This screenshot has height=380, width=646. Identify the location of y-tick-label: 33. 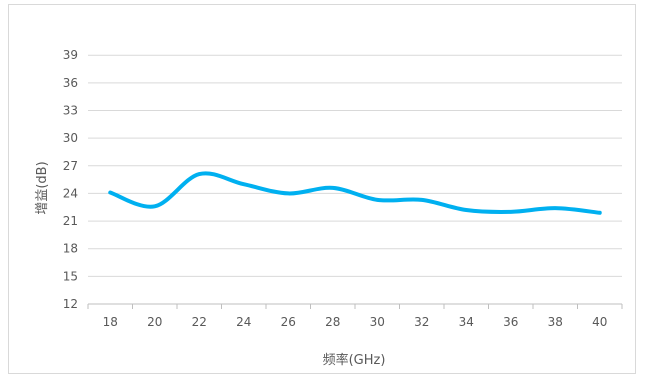
(70, 111).